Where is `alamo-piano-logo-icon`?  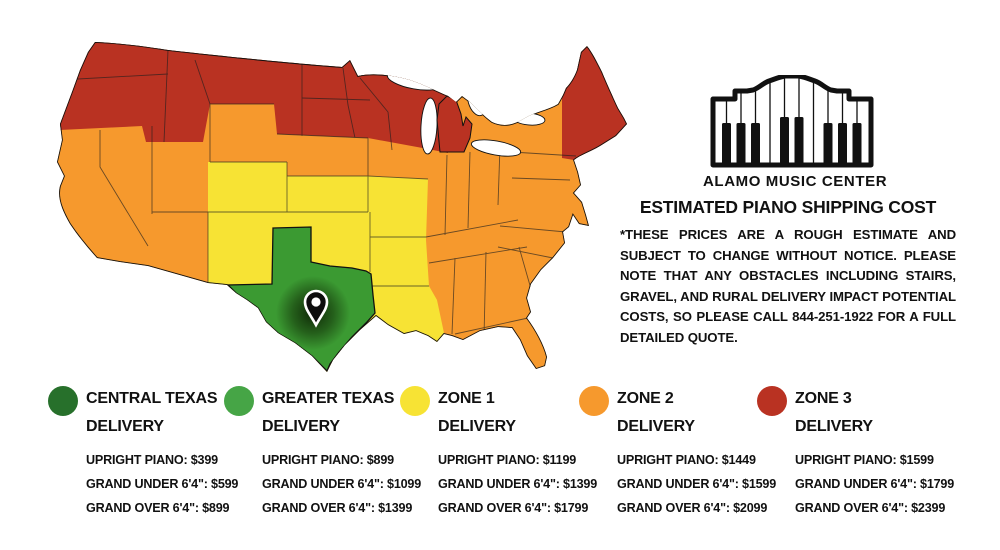 alamo-piano-logo-icon is located at coordinates (792, 121).